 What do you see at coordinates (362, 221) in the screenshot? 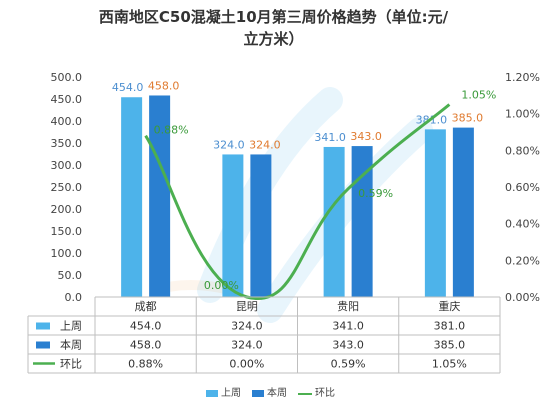
I see `bar-本周-贵阳` at bounding box center [362, 221].